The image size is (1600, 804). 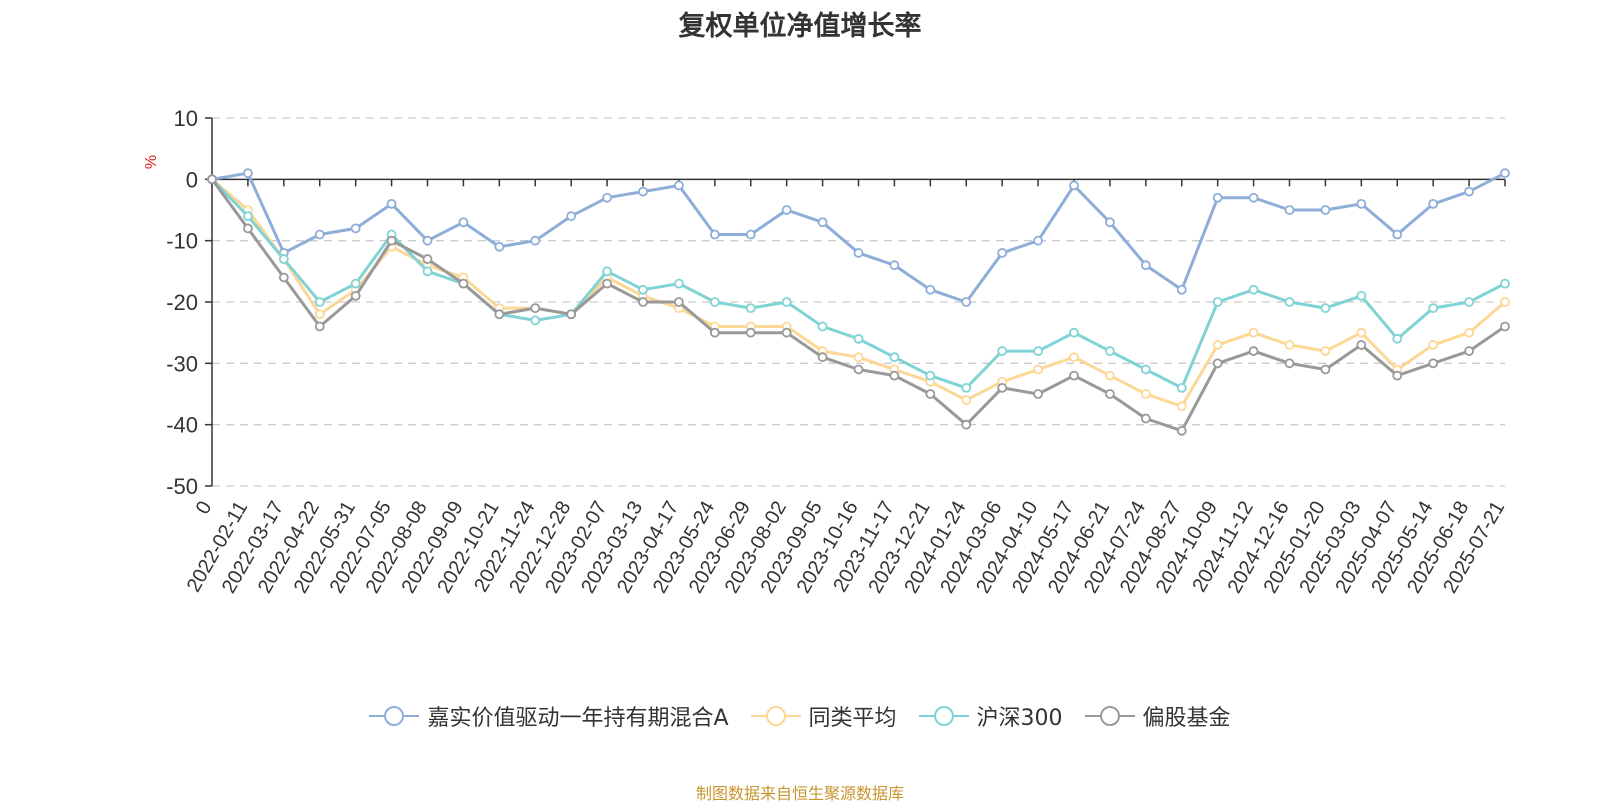 What do you see at coordinates (1186, 718) in the screenshot?
I see `legend-label: 偏股基金` at bounding box center [1186, 718].